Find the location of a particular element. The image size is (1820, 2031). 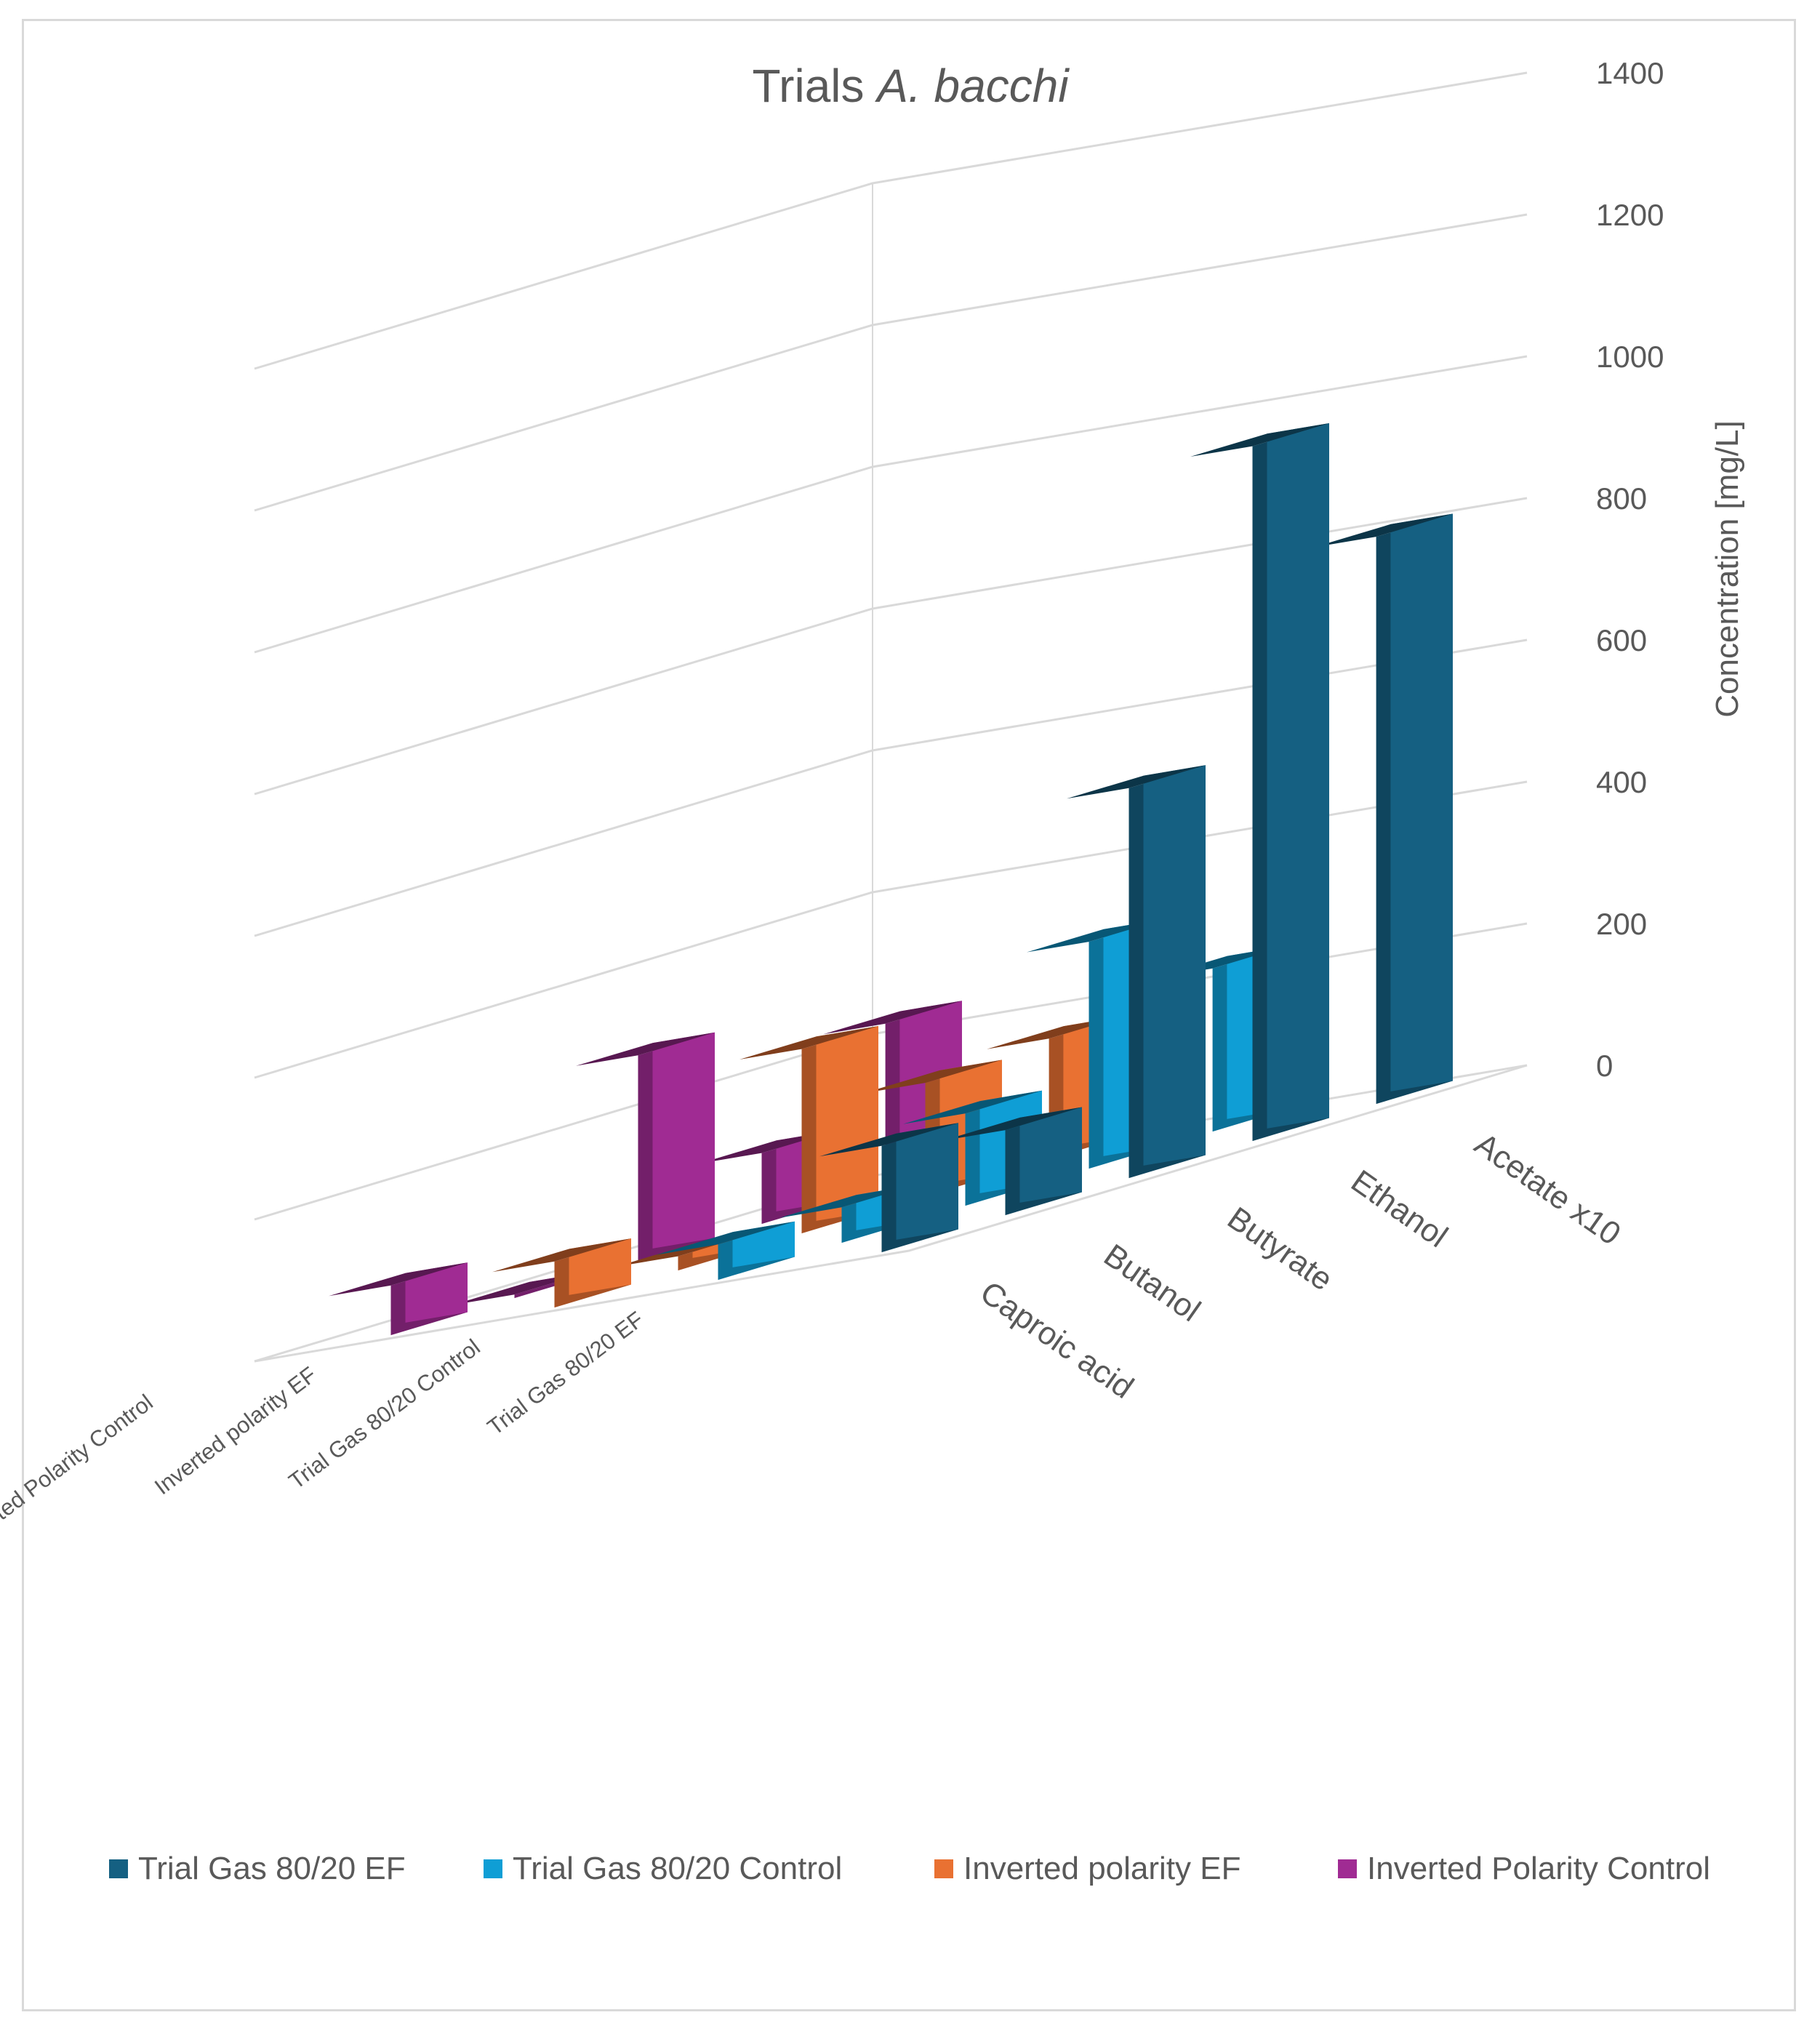

z-tick-label: 1400 is located at coordinates (1630, 73).